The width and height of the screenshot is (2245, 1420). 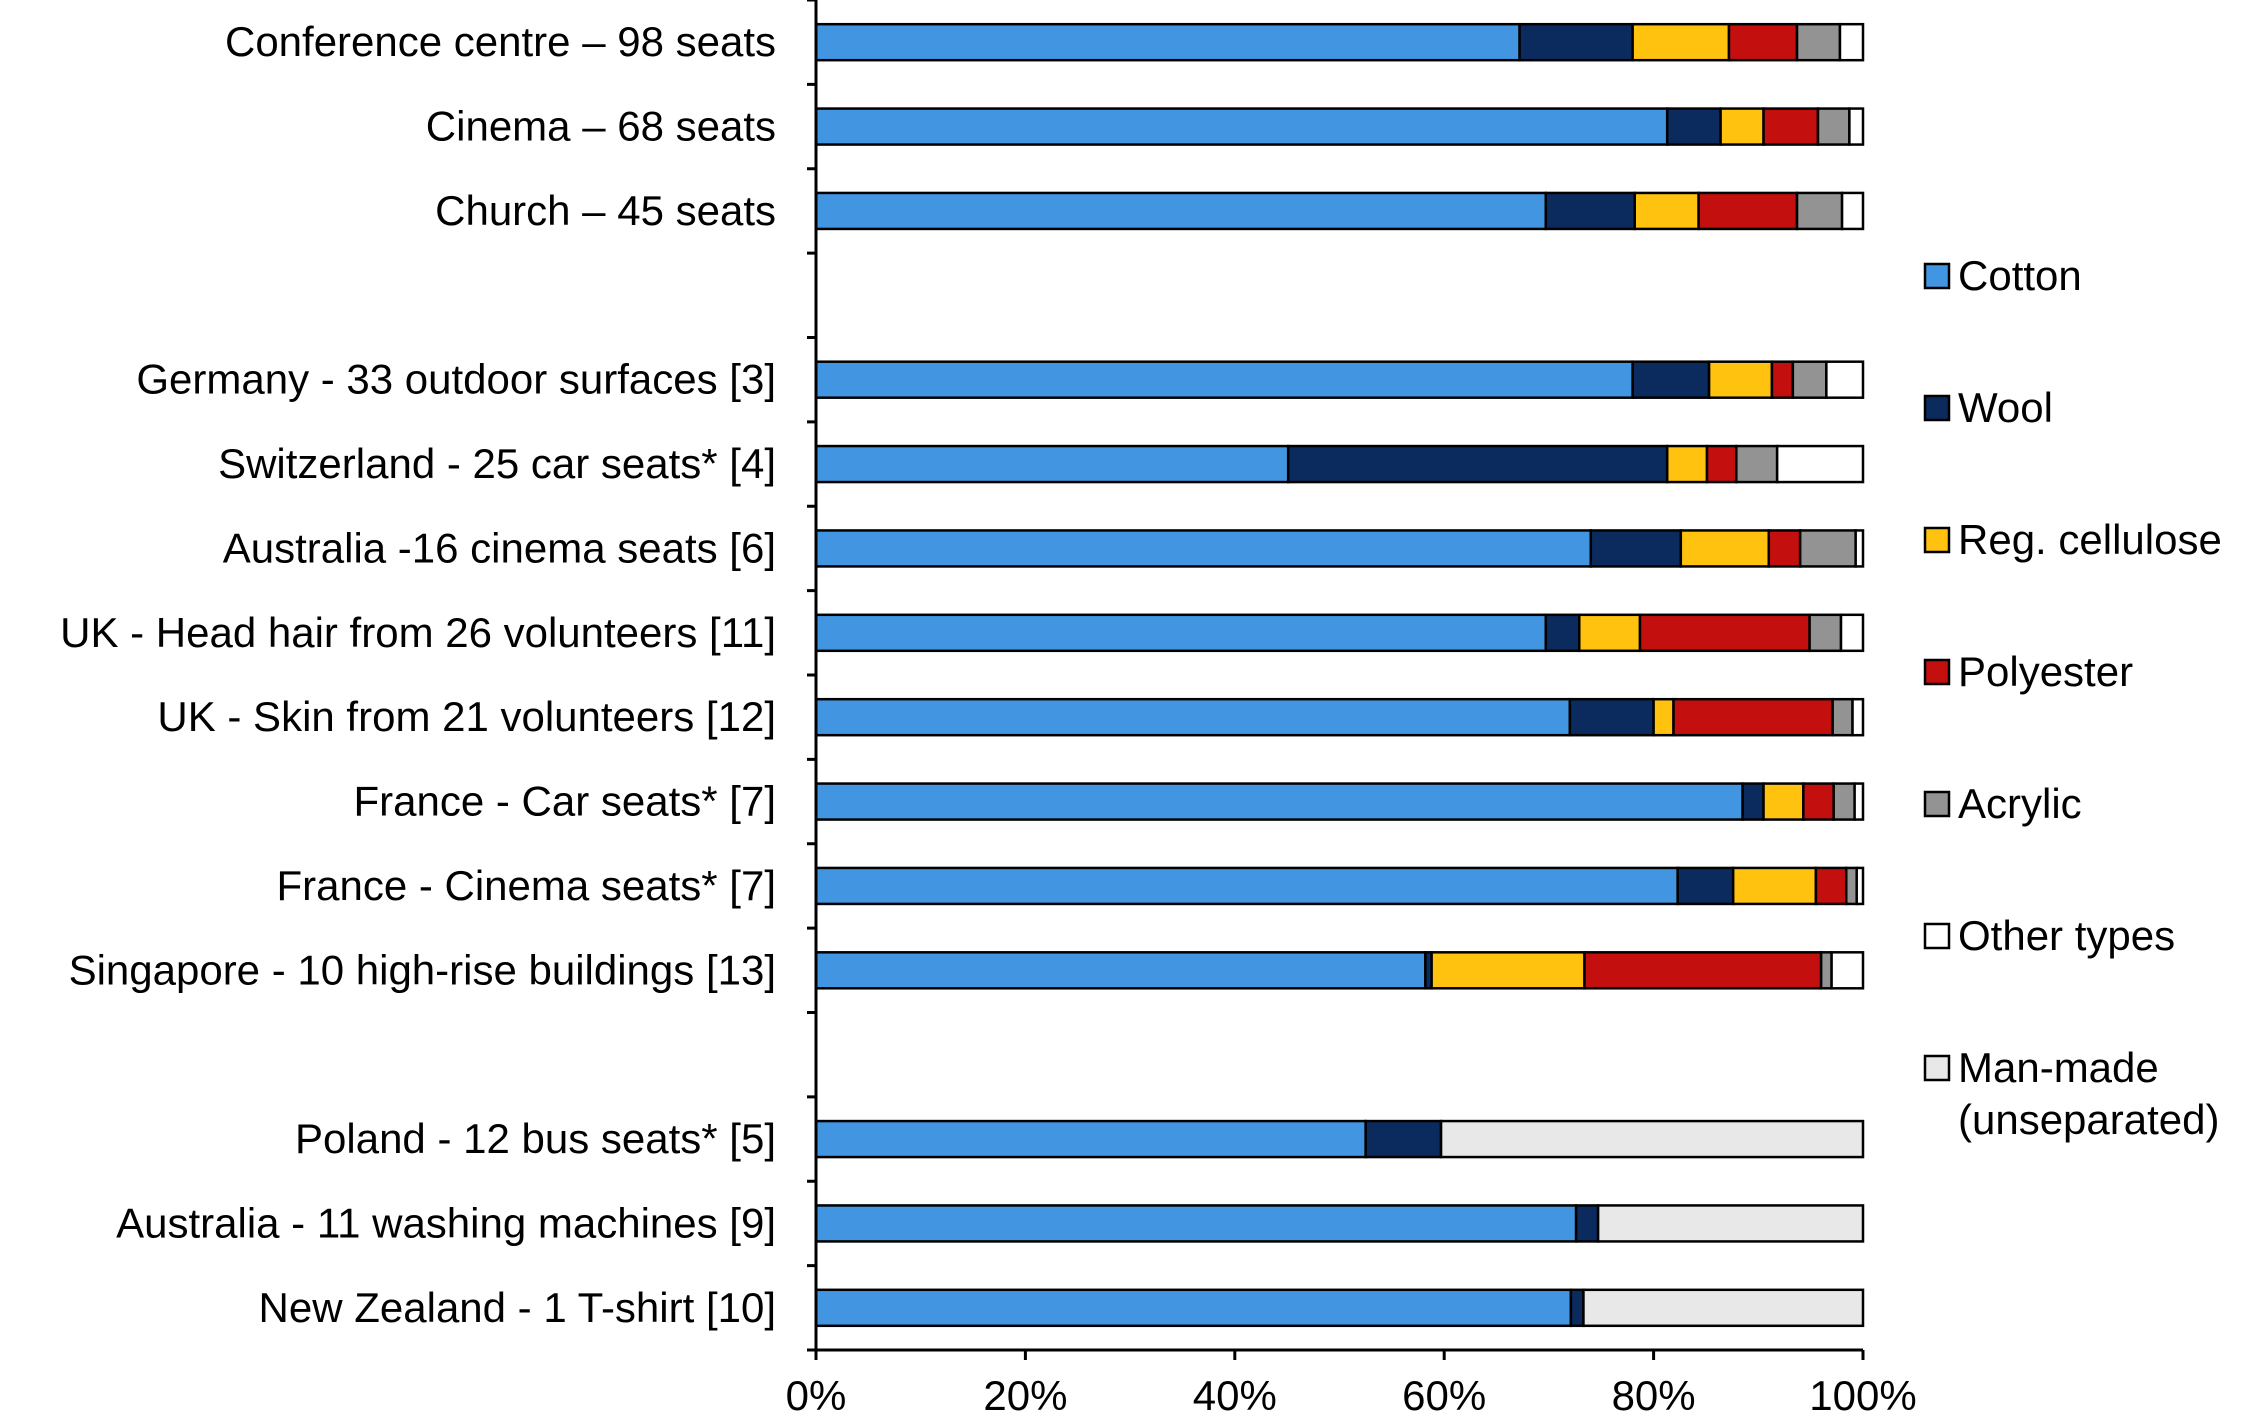 What do you see at coordinates (517, 1307) in the screenshot?
I see `category-label: New Zealand - 1 T-shirt [10]` at bounding box center [517, 1307].